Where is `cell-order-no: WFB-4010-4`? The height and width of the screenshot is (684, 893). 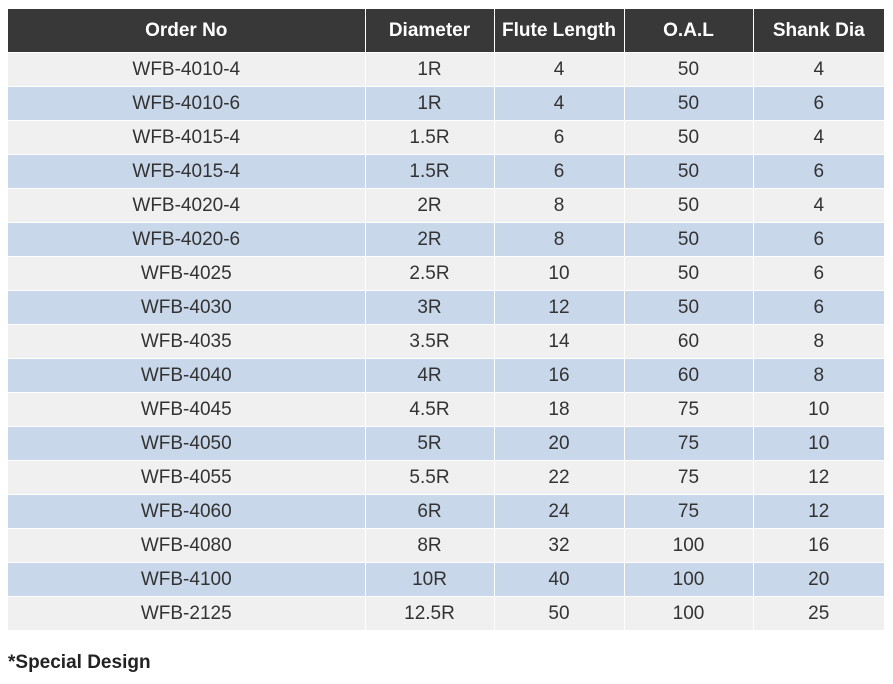 cell-order-no: WFB-4010-4 is located at coordinates (186, 69).